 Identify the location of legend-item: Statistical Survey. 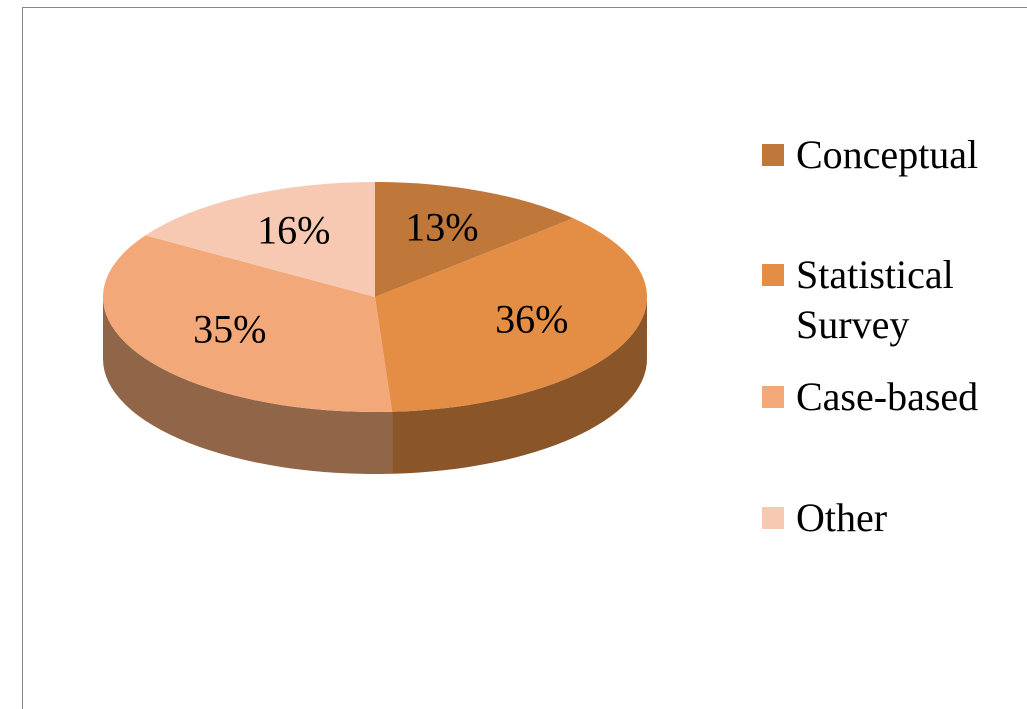
(894, 300).